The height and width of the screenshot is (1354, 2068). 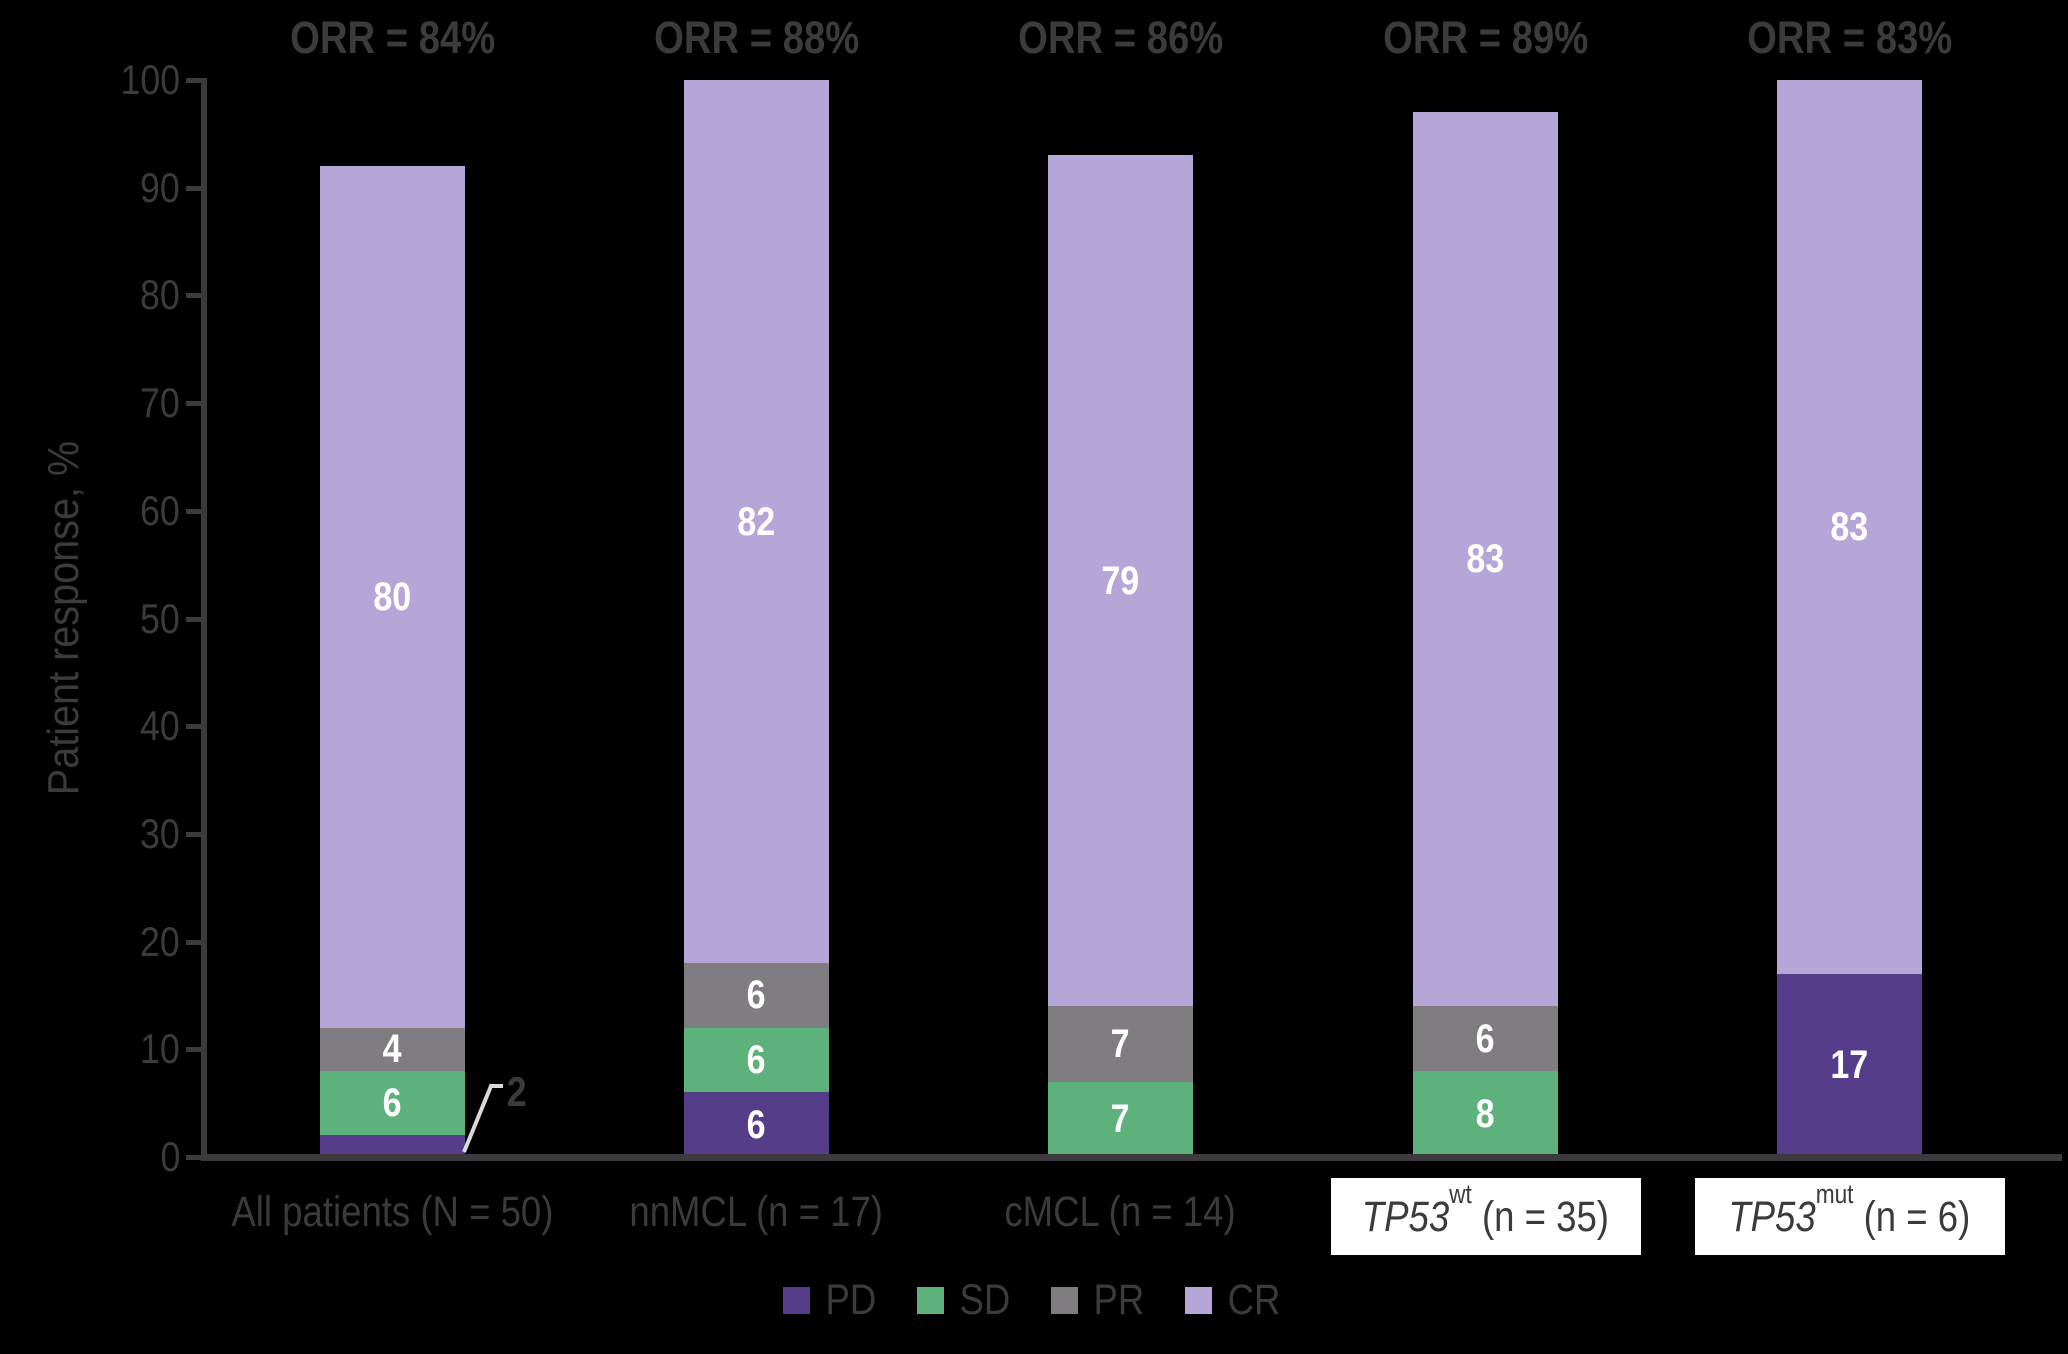 What do you see at coordinates (392, 1146) in the screenshot?
I see `bar-segment-pd` at bounding box center [392, 1146].